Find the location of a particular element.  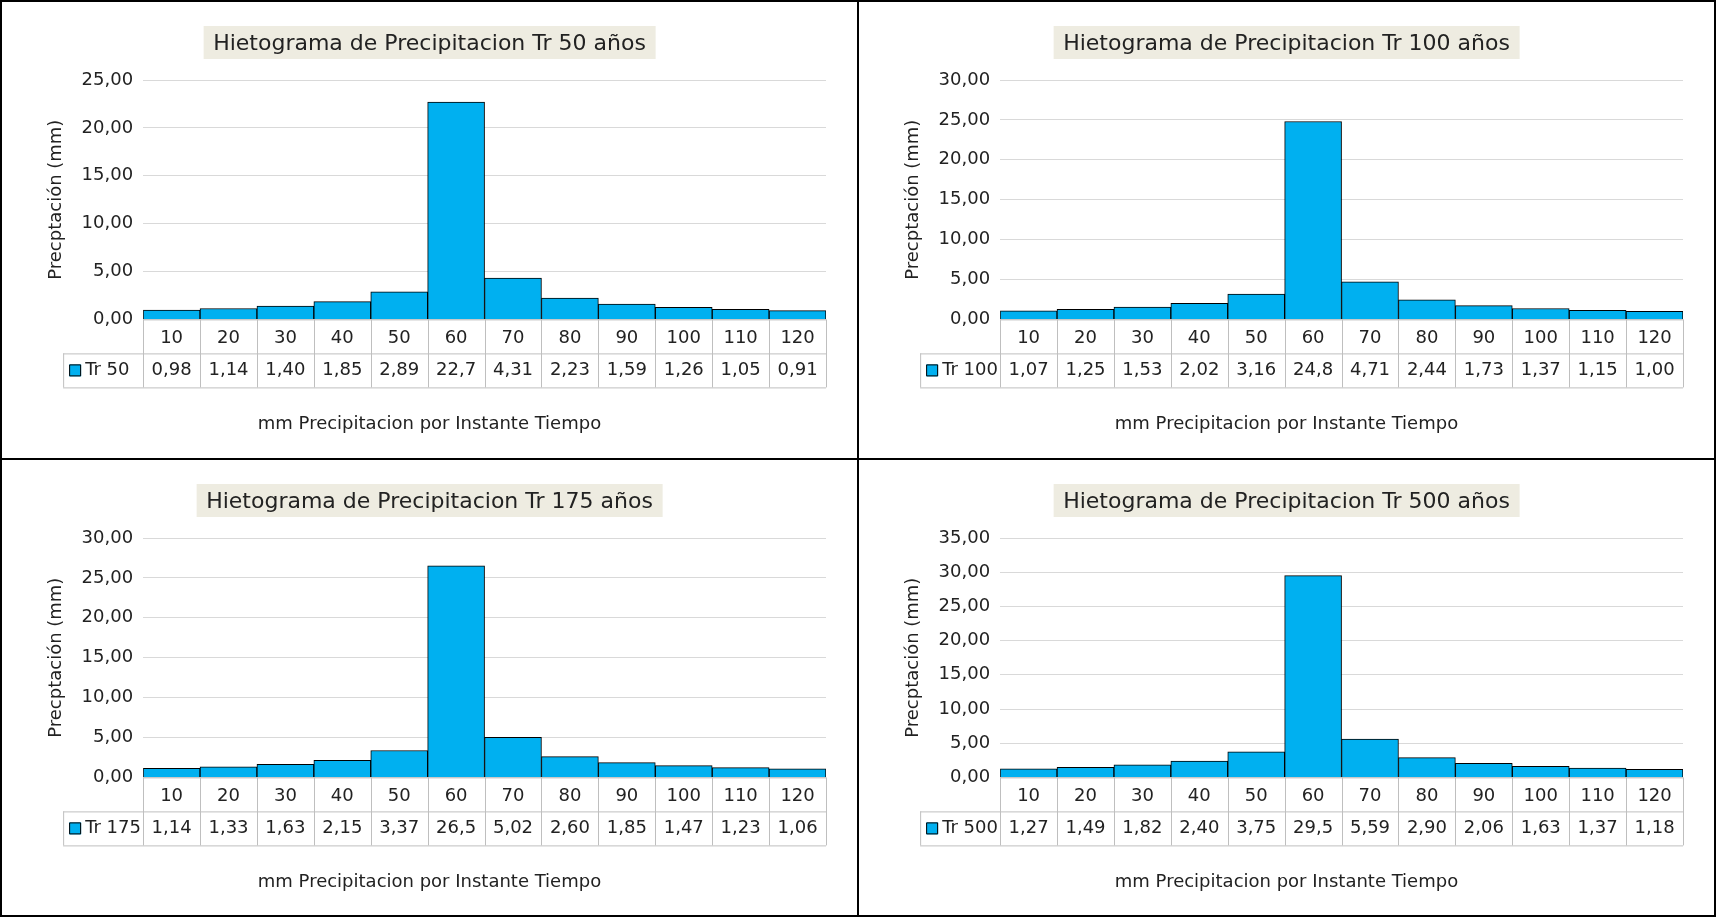

data-label: 1,07 is located at coordinates (1028, 369).